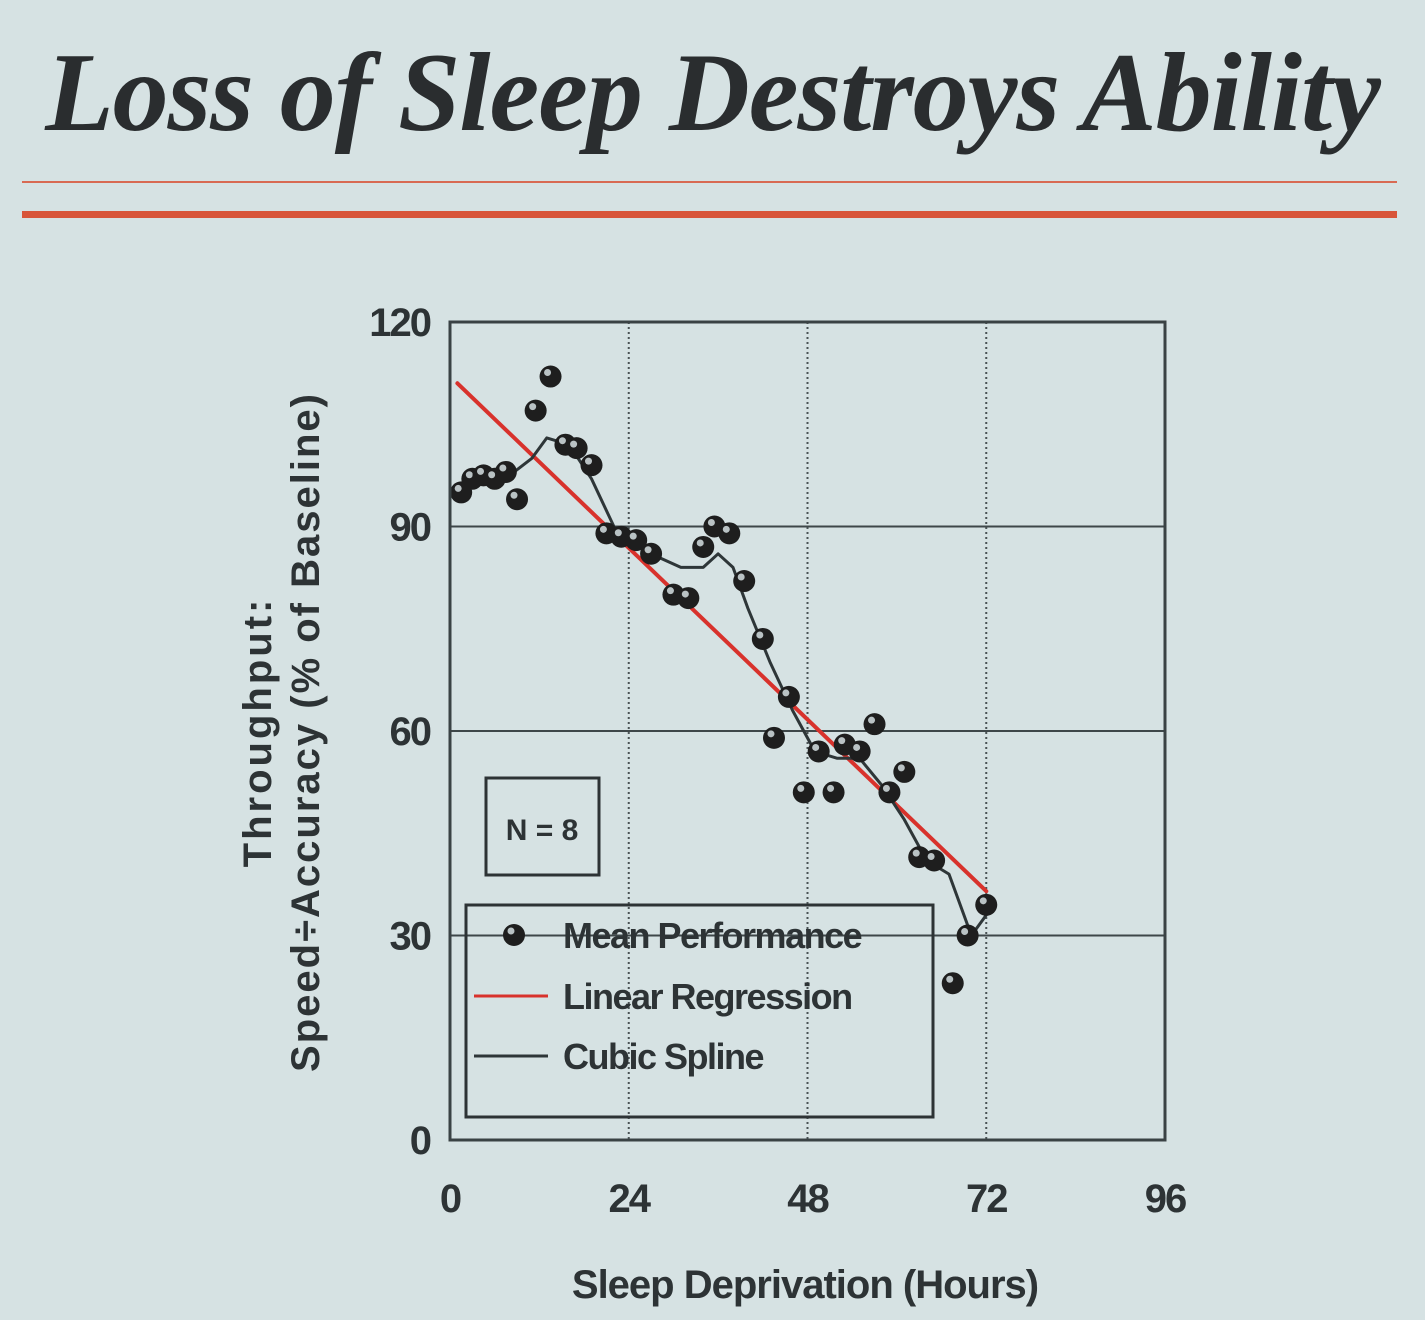  I want to click on y-tick-30: 30, so click(410, 937).